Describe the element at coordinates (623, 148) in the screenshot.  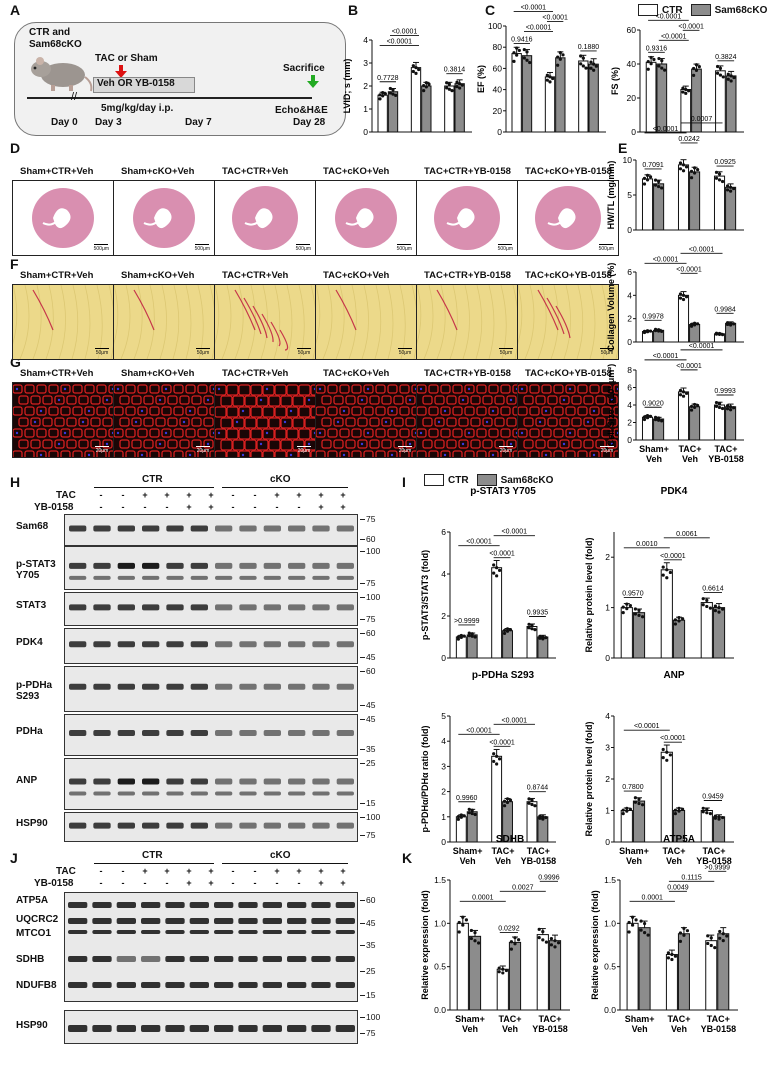
I see `panel-label-e: E` at that location.